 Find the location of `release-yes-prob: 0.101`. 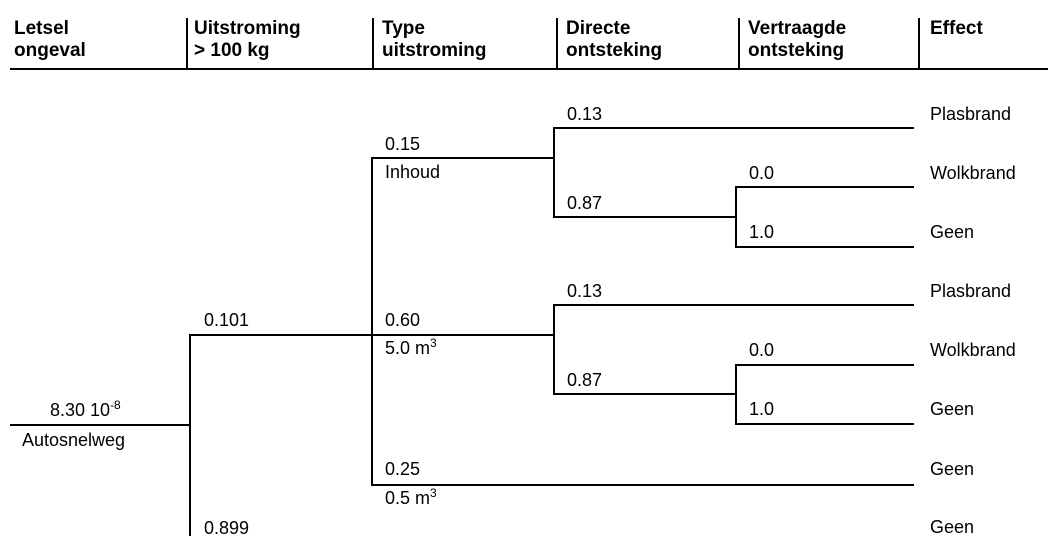

release-yes-prob: 0.101 is located at coordinates (227, 320).